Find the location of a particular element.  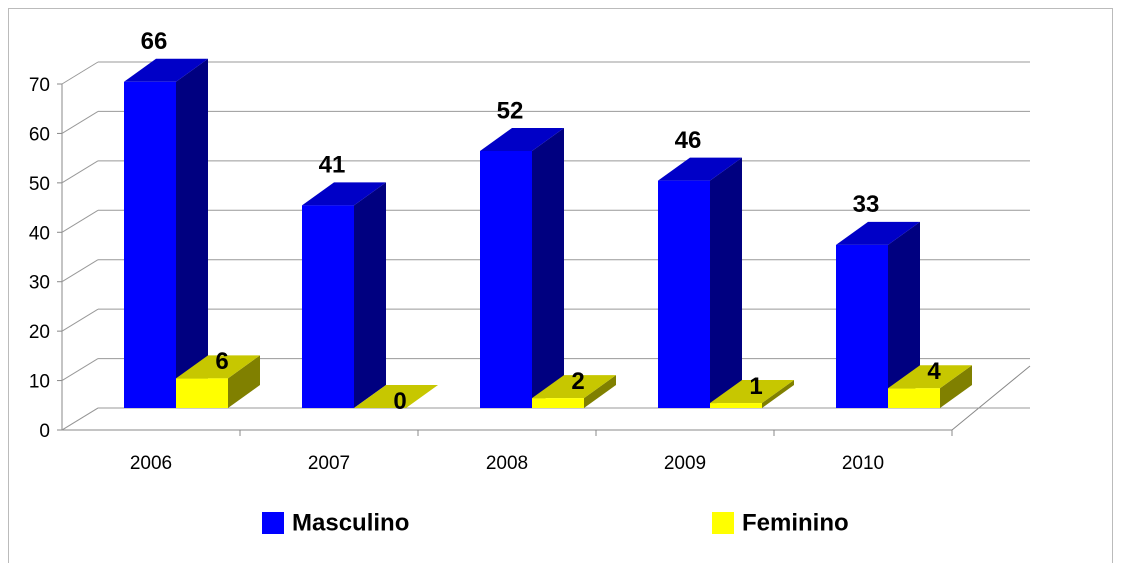

data-label: 0 is located at coordinates (399, 401).